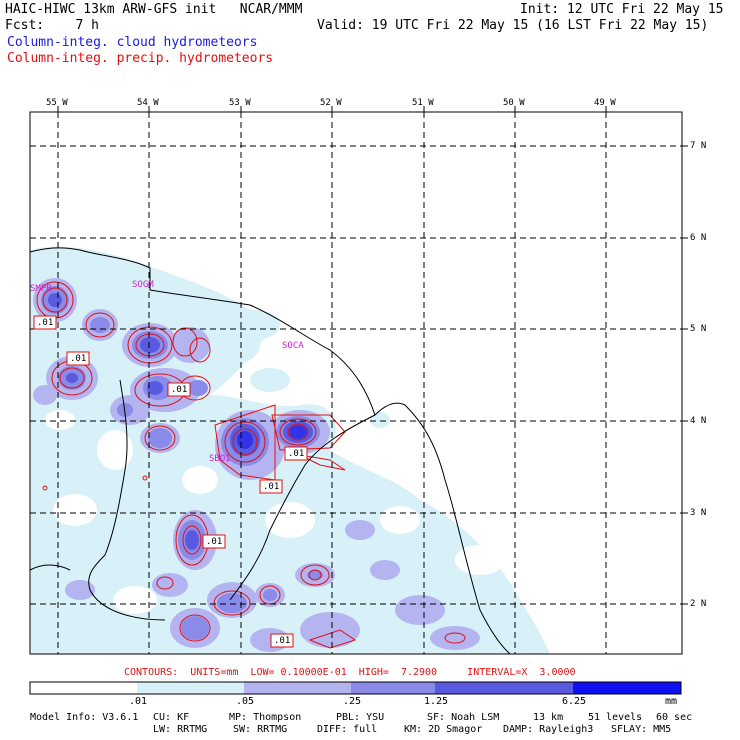 This screenshot has width=740, height=740. Describe the element at coordinates (463, 717) in the screenshot. I see `surface-scheme: SF: Noah LSM` at that location.